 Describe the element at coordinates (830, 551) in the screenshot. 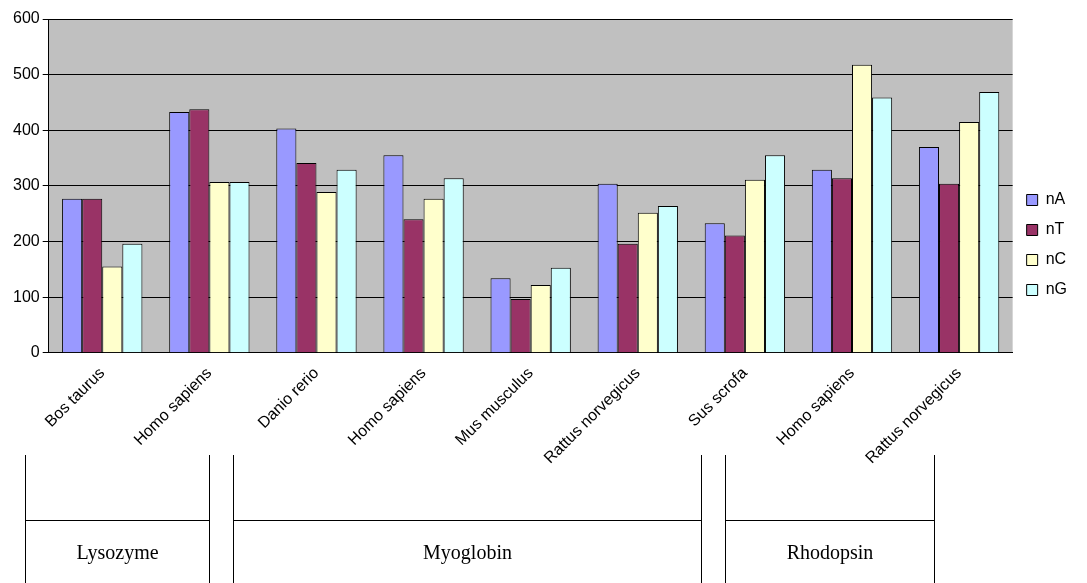

I see `text: Rhodopsin` at that location.